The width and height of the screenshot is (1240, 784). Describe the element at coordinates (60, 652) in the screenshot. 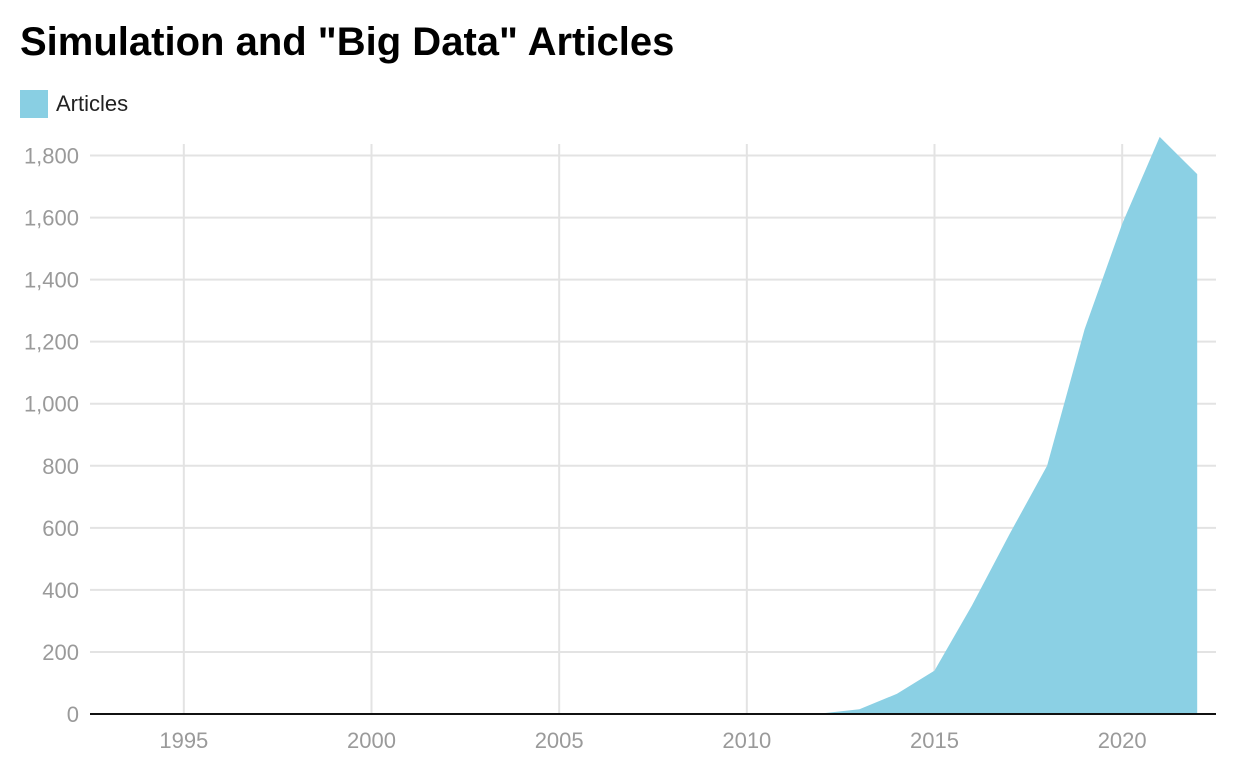

I see `y-tick-label-200: 200` at that location.